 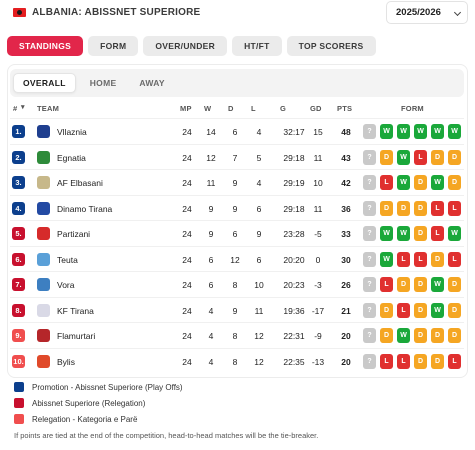 What do you see at coordinates (237, 335) in the screenshot?
I see `table-row: 9. Flamurtari 24 4 8 12 22:31 -9 20? D W D D D` at bounding box center [237, 335].